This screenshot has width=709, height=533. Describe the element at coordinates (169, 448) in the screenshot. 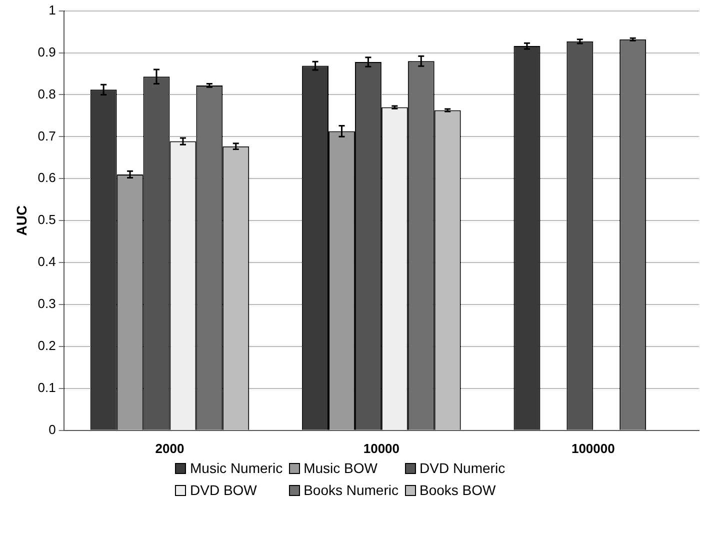

I see `x-tick-label: 2000` at that location.